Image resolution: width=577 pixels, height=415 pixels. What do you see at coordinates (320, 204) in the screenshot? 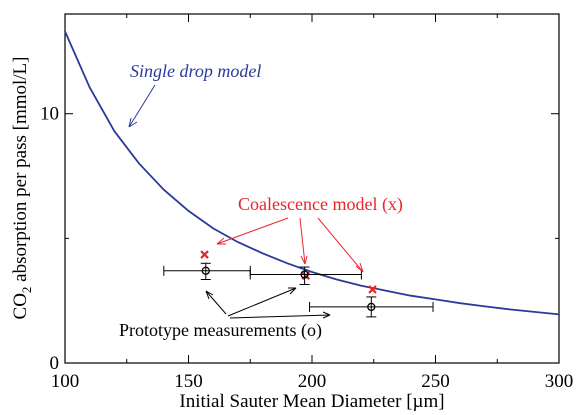
I see `annotation-coalescence-model: Coalescence model (x)` at bounding box center [320, 204].